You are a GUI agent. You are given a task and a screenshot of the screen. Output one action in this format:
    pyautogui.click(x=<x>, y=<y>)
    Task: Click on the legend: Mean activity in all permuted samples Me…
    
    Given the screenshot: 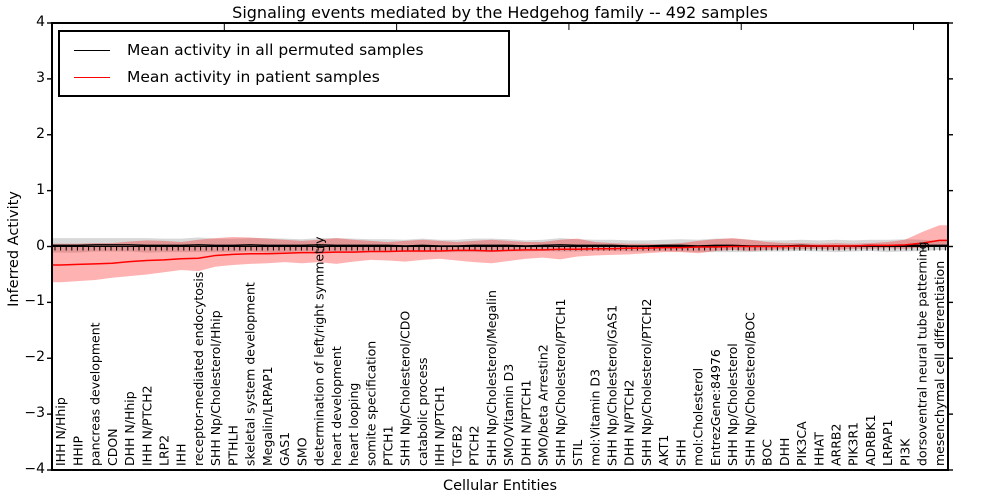 What is the action you would take?
    pyautogui.click(x=284, y=63)
    